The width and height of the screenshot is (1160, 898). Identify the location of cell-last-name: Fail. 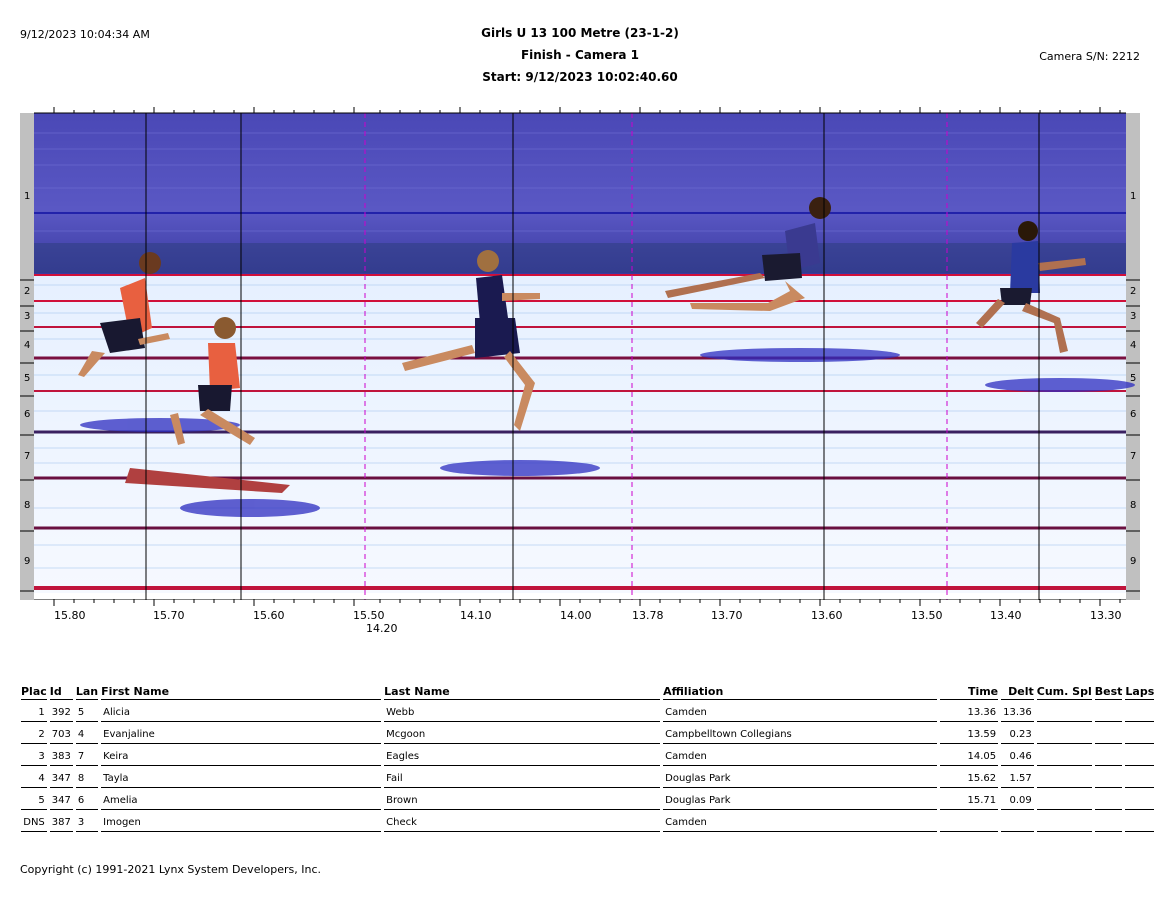
(522, 777).